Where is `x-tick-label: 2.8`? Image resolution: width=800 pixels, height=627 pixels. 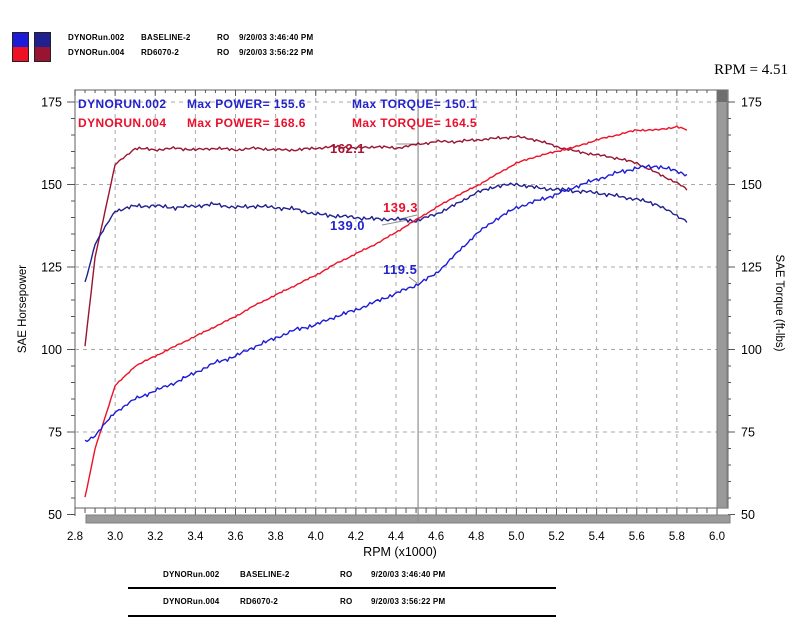
x-tick-label: 2.8 is located at coordinates (75, 537).